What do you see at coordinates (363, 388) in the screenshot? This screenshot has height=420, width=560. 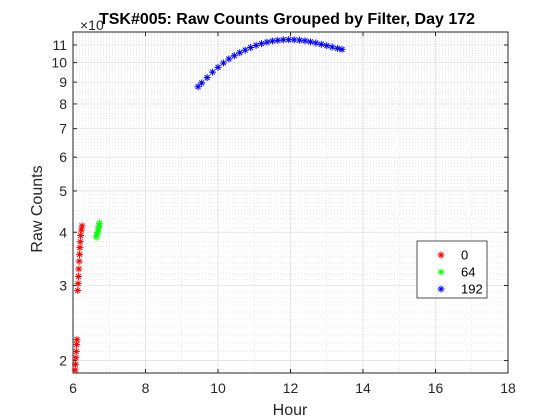 I see `x-tick-label: 14` at bounding box center [363, 388].